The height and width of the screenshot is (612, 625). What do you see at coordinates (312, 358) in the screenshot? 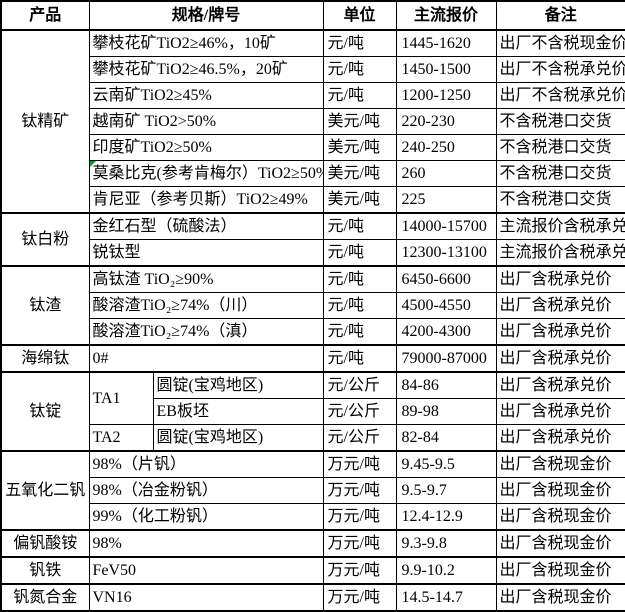
I see `table-row: 海绵钛 0# 元/吨 79000-87000 出厂含税承兑价` at bounding box center [312, 358].